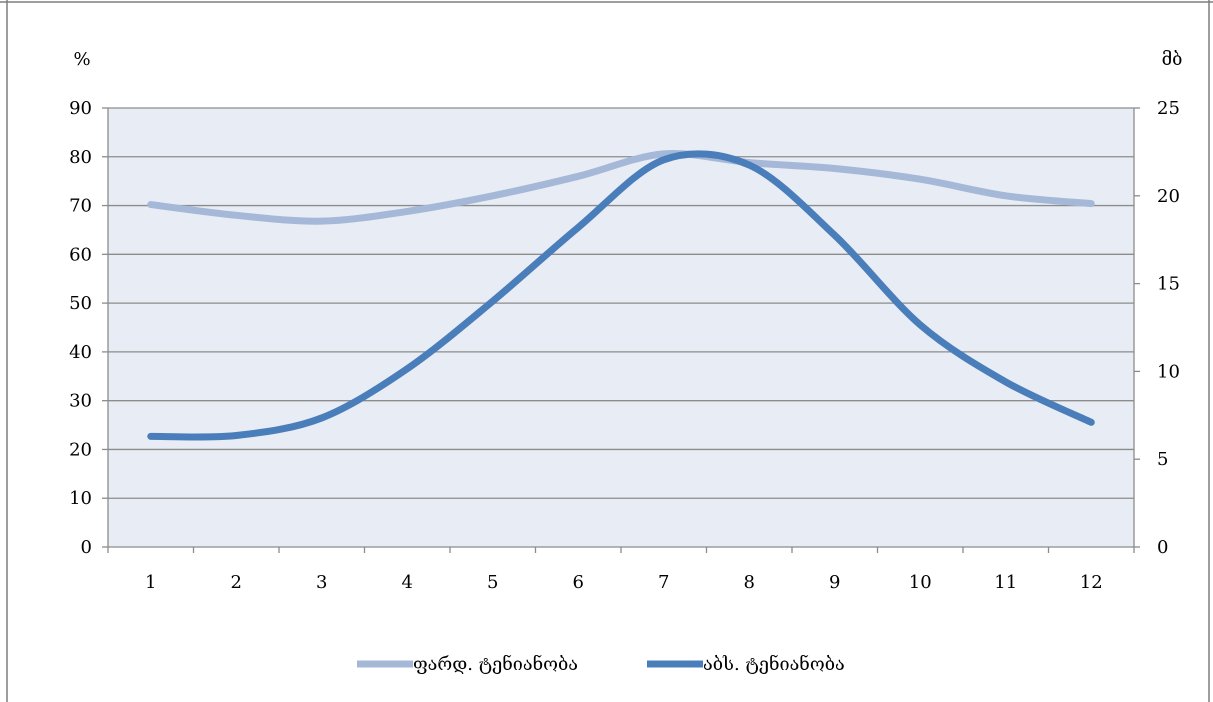 The width and height of the screenshot is (1213, 702). What do you see at coordinates (1168, 108) in the screenshot?
I see `right-tick-label-25: 25` at bounding box center [1168, 108].